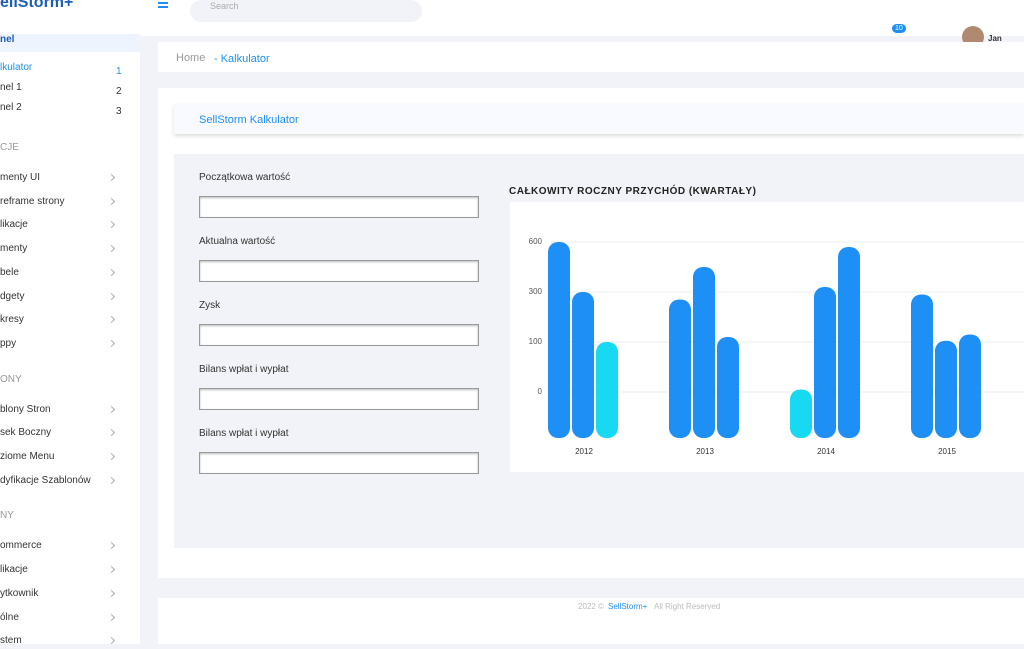  What do you see at coordinates (12, 320) in the screenshot?
I see `menu-label: kresy` at bounding box center [12, 320].